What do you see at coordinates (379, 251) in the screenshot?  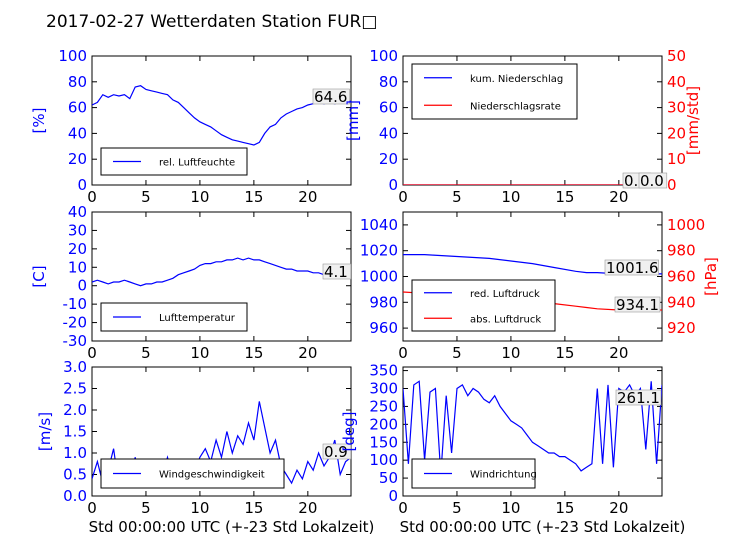 I see `y-tick-label: 1020` at bounding box center [379, 251].